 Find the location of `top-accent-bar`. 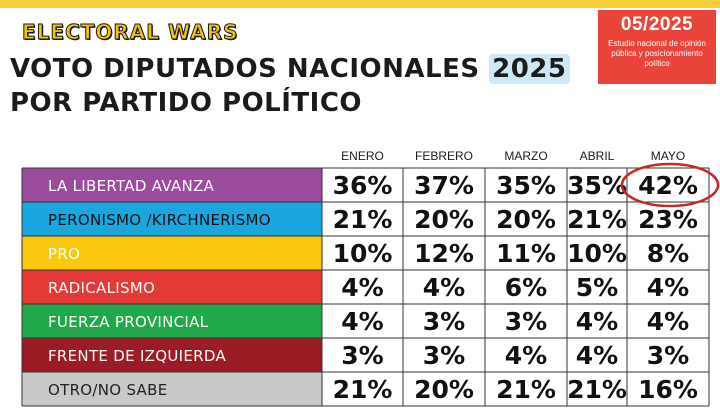

top-accent-bar is located at coordinates (360, 4).